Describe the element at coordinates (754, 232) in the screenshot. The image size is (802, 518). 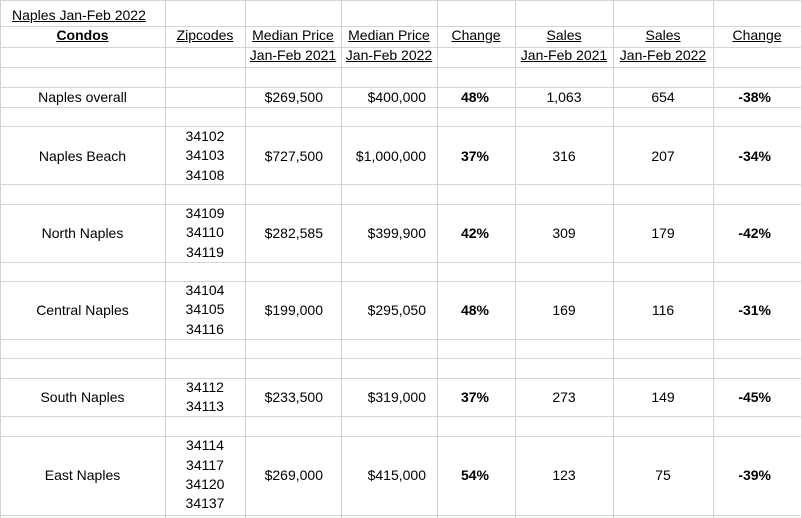
I see `sales-change-cell: -42%` at that location.